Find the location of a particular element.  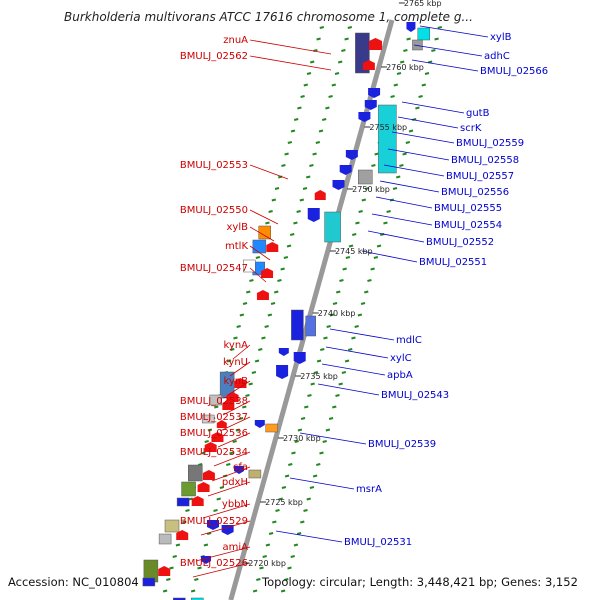

gene-label-left: BMULJ_02529 is located at coordinates (214, 521).